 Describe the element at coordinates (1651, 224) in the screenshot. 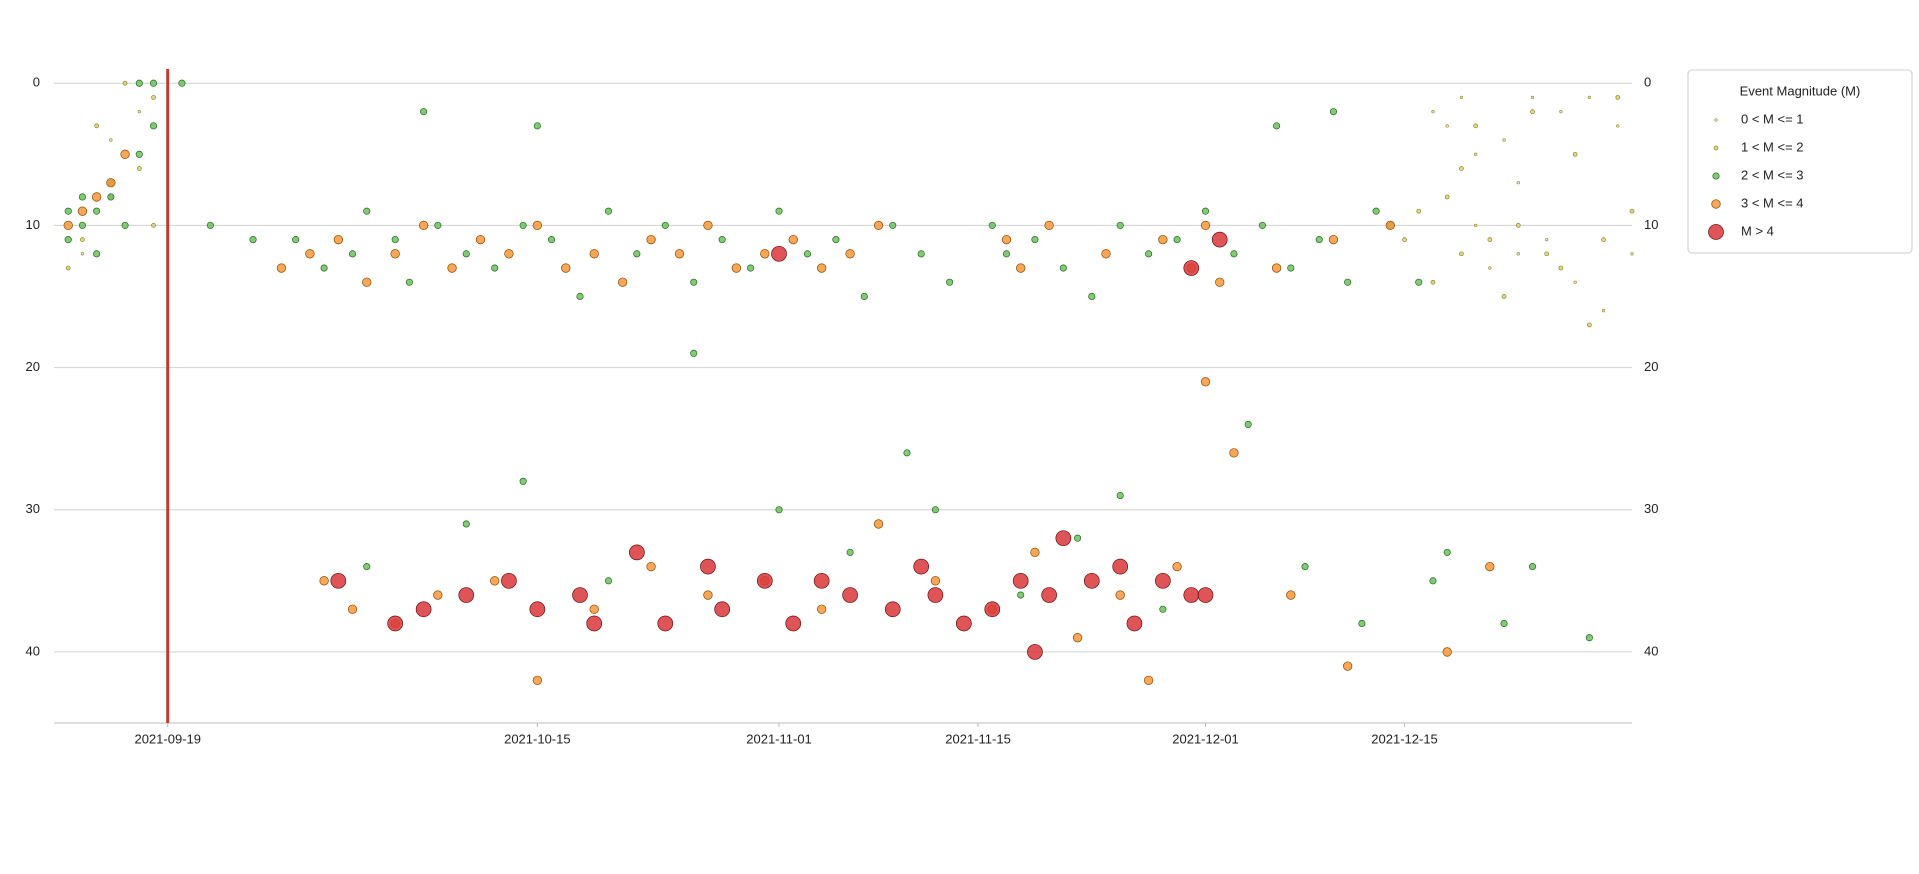

I see `y2-tick-label: 10` at that location.